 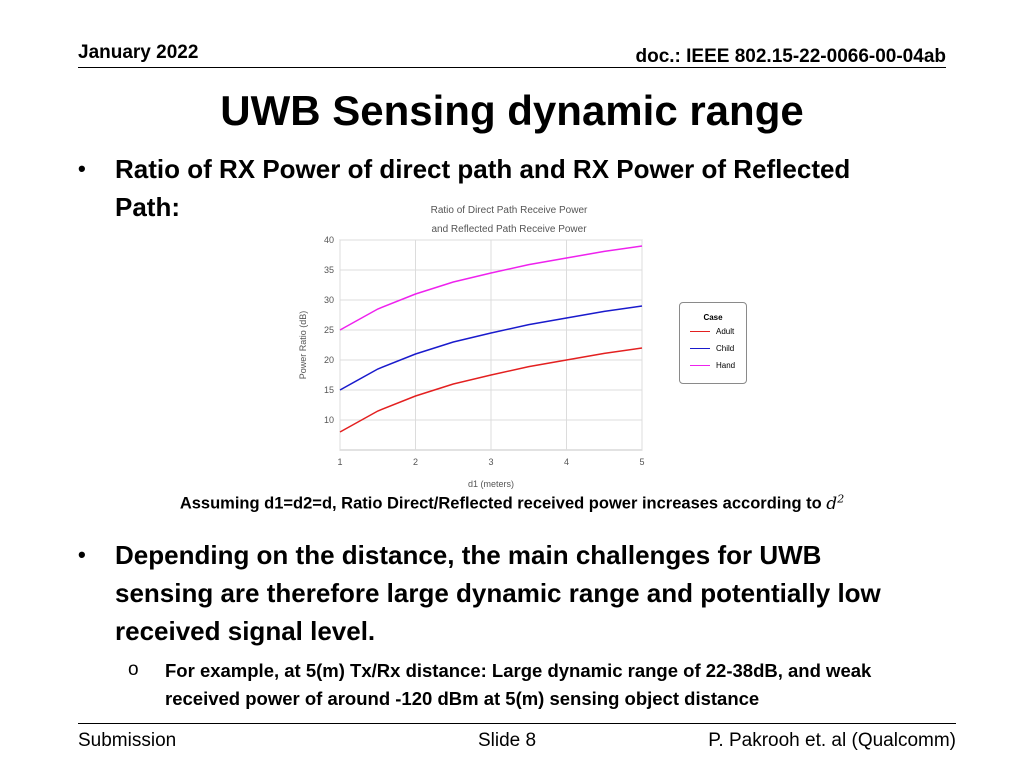 I want to click on footer-submission: Submission, so click(x=127, y=740).